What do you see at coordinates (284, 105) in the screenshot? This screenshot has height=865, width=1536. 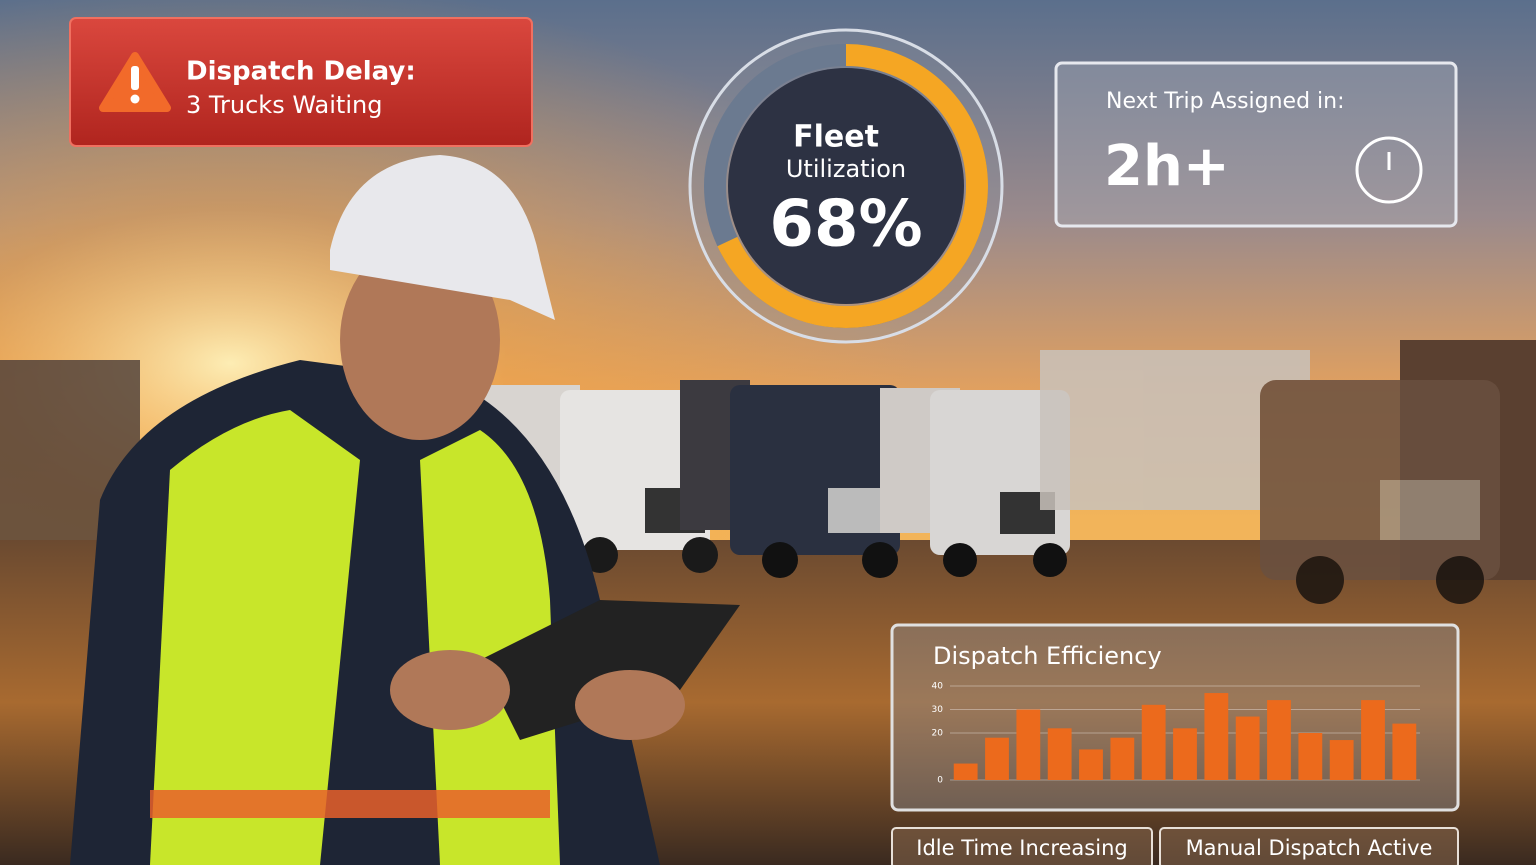 I see `alert-subtitle: 3 Trucks Waiting` at bounding box center [284, 105].